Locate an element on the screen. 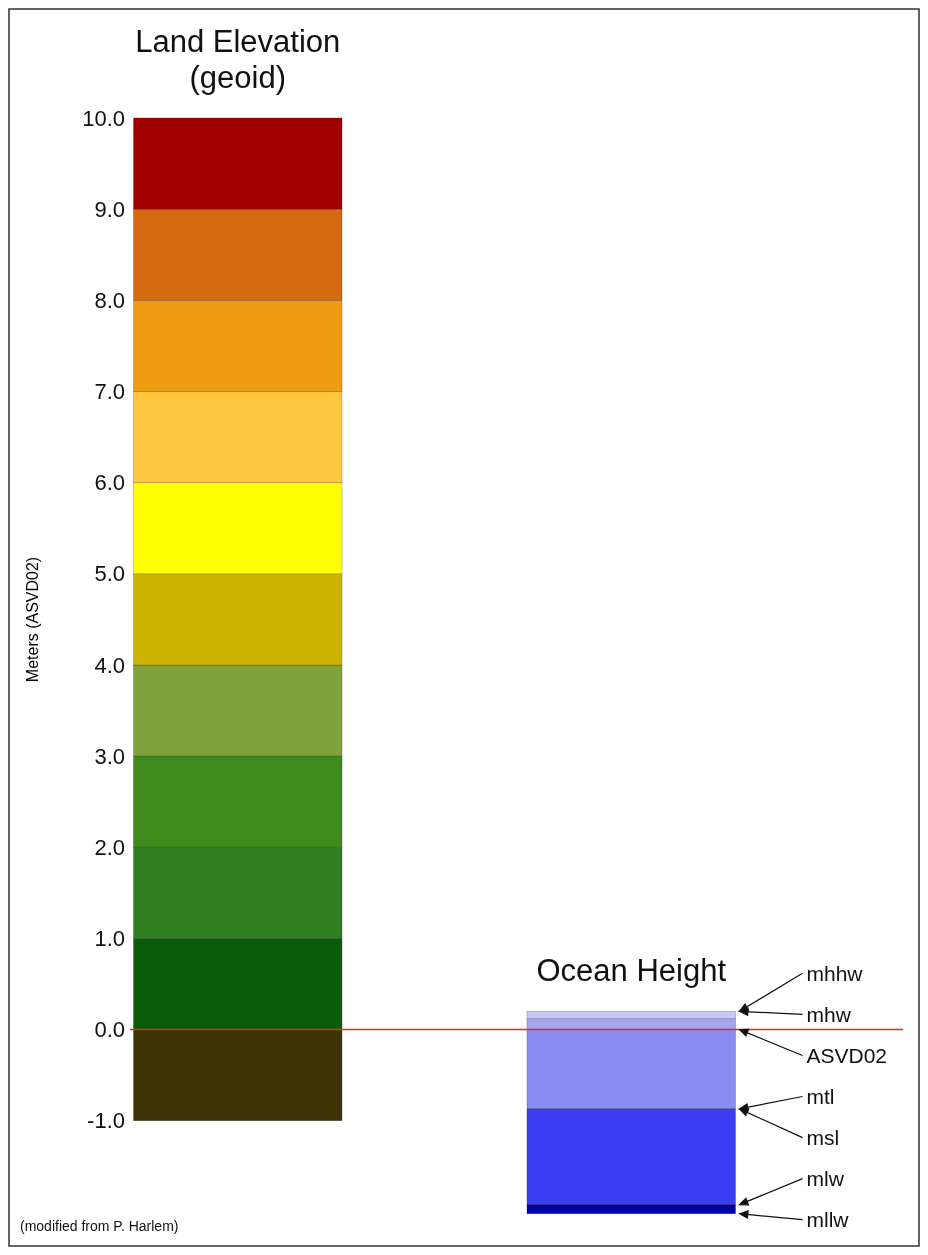 The image size is (928, 1255). y-axis-title: Meters (ASVD02) is located at coordinates (32, 619).